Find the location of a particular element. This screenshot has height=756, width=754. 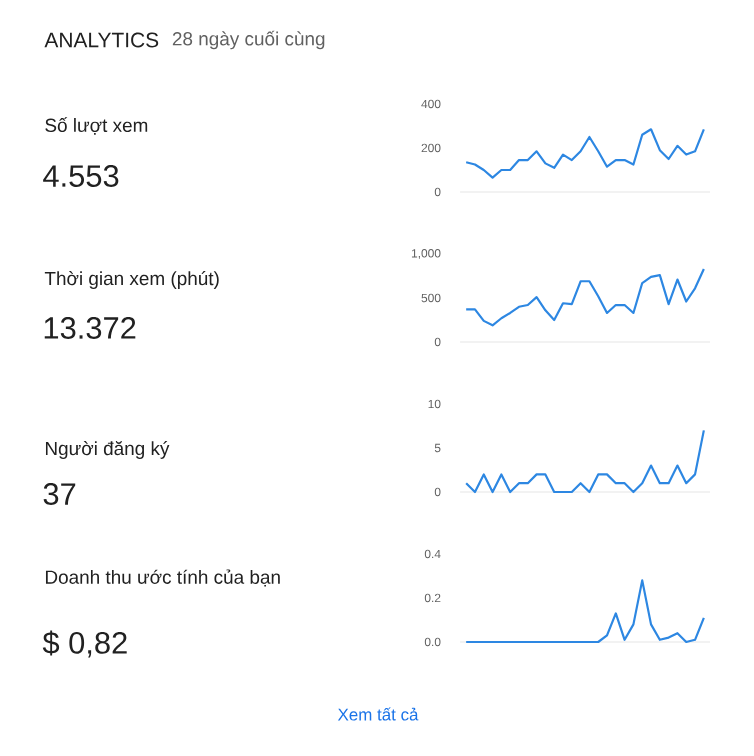

text: 4.553 is located at coordinates (81, 176).